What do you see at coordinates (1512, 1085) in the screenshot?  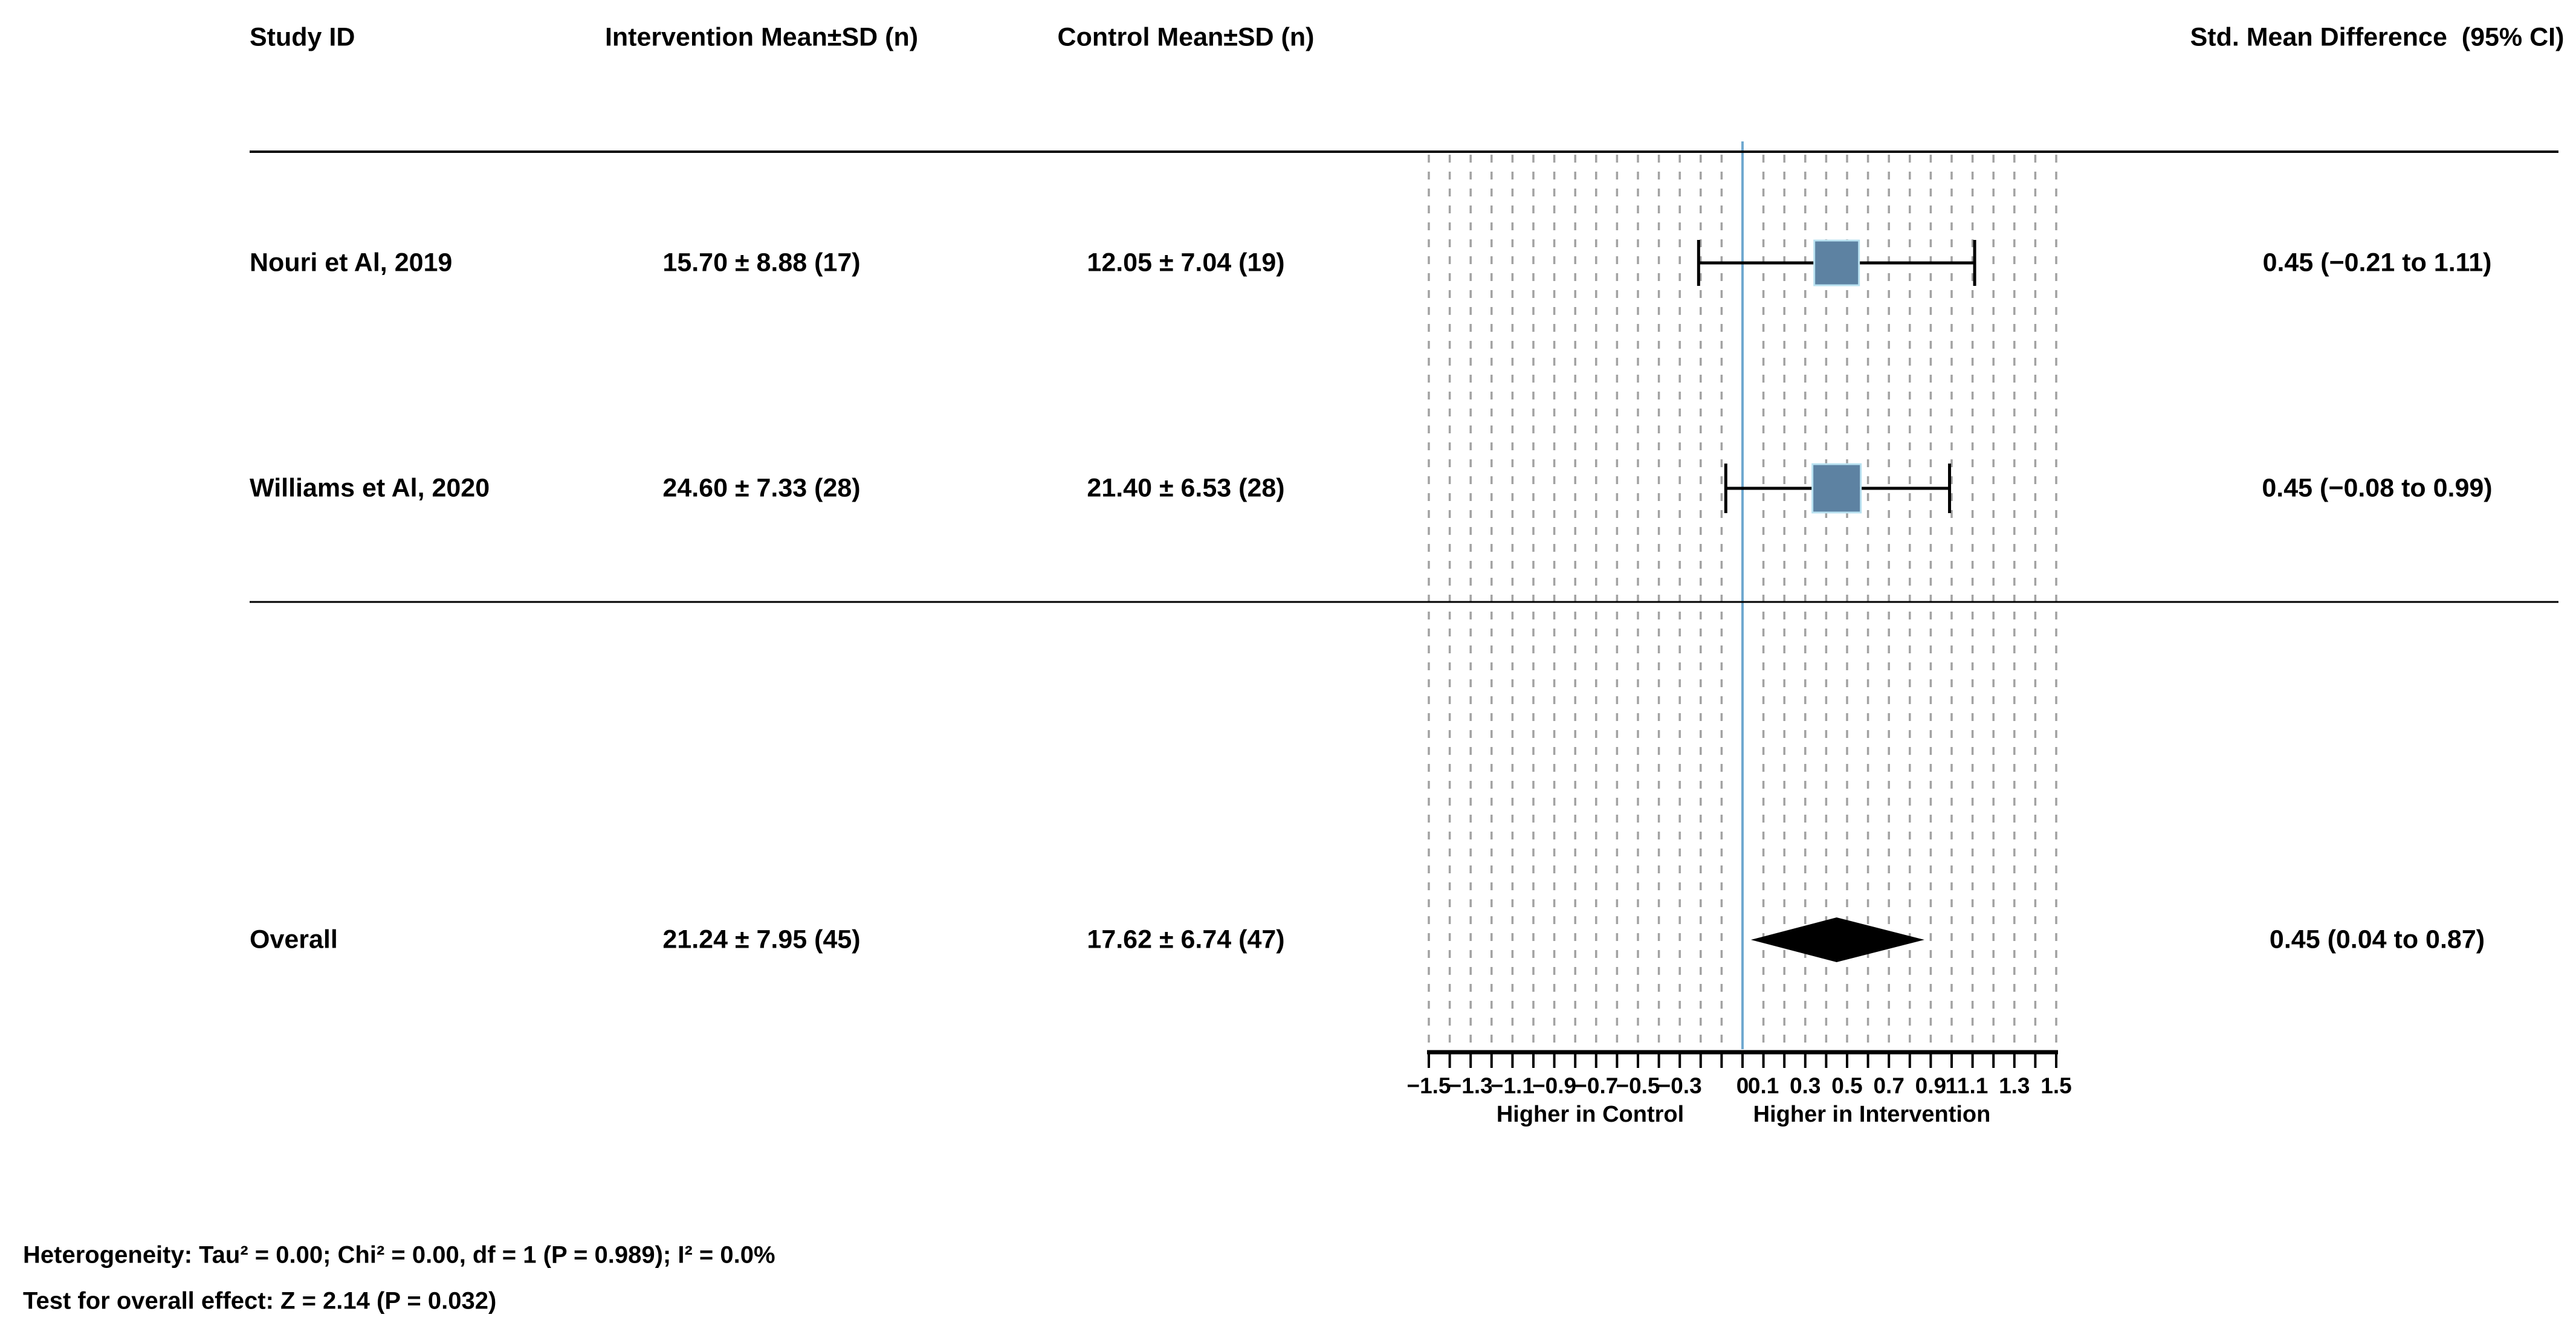 I see `axis-tick-label: −1.1` at bounding box center [1512, 1085].